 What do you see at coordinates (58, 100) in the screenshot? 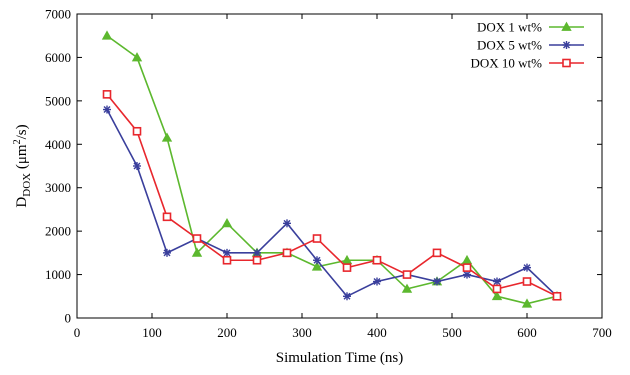
I see `y-tick-label: 5000` at bounding box center [58, 100].